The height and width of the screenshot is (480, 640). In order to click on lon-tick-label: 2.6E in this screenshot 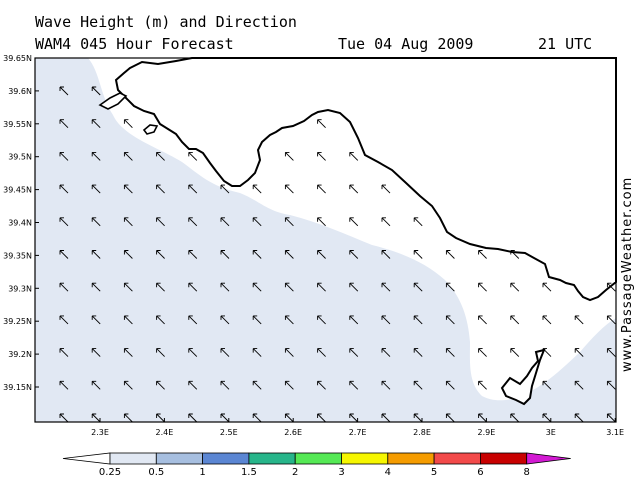, I will do `click(293, 432)`.